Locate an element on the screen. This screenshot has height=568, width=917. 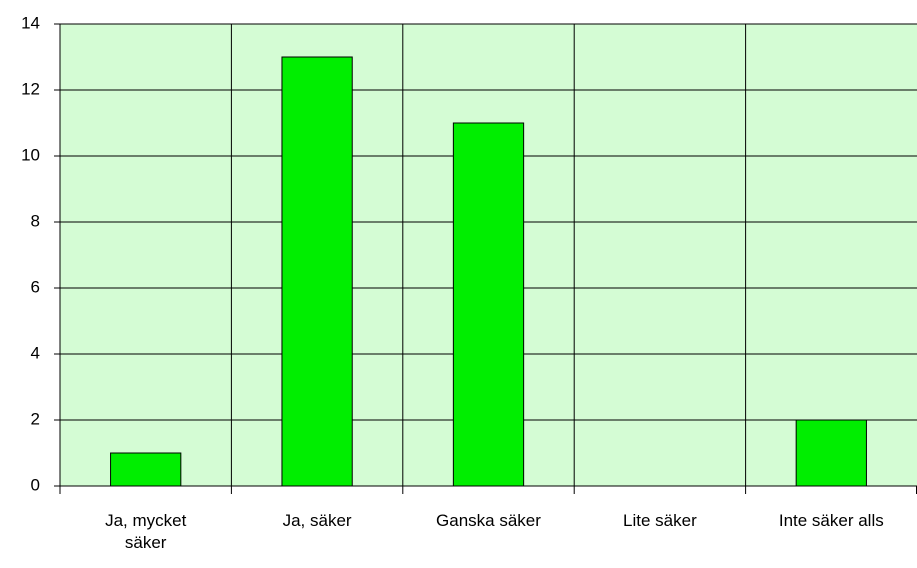
y-tick-label: 8 is located at coordinates (35, 220).